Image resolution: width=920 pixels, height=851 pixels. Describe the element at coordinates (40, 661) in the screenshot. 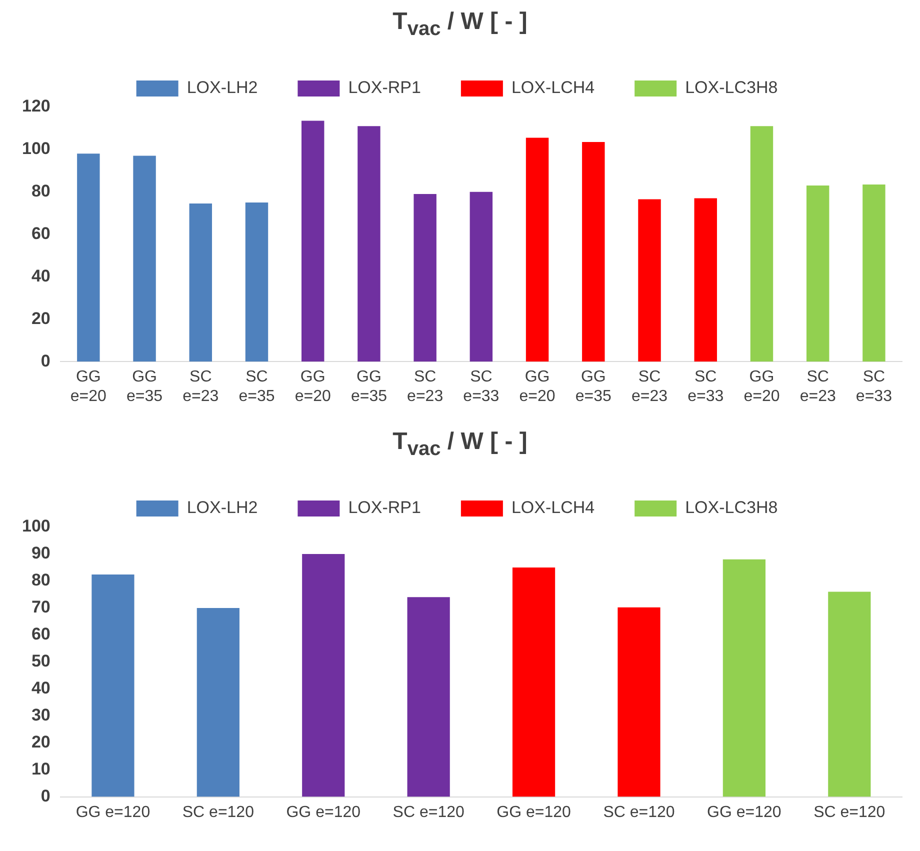

I see `y-tick-label: 50` at that location.